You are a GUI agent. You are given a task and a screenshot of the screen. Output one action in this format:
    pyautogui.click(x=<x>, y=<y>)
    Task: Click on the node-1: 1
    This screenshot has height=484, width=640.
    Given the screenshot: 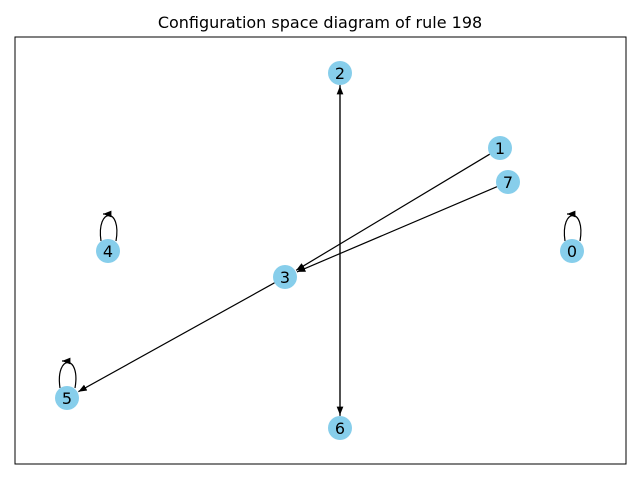 What is the action you would take?
    pyautogui.click(x=500, y=148)
    